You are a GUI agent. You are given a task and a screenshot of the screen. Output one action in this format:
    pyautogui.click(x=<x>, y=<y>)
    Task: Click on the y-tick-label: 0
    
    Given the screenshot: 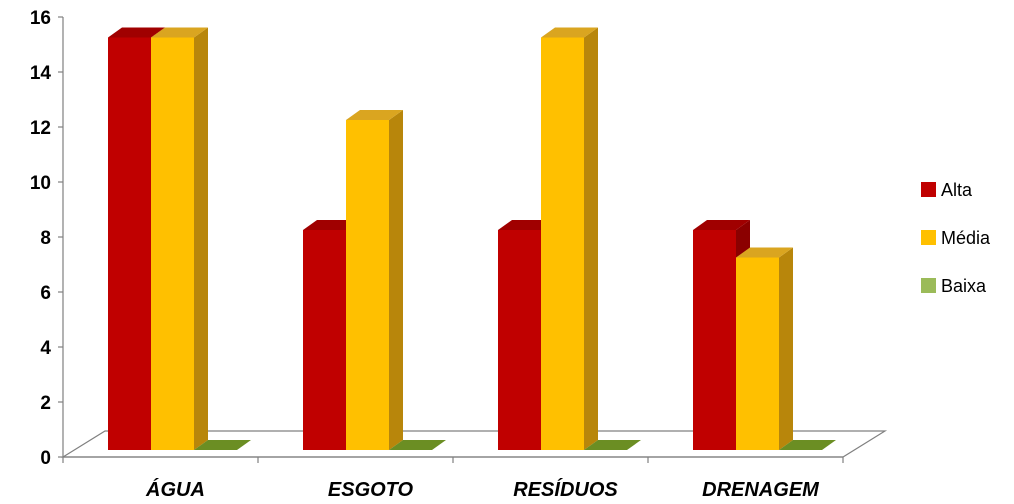 What is the action you would take?
    pyautogui.click(x=45, y=458)
    